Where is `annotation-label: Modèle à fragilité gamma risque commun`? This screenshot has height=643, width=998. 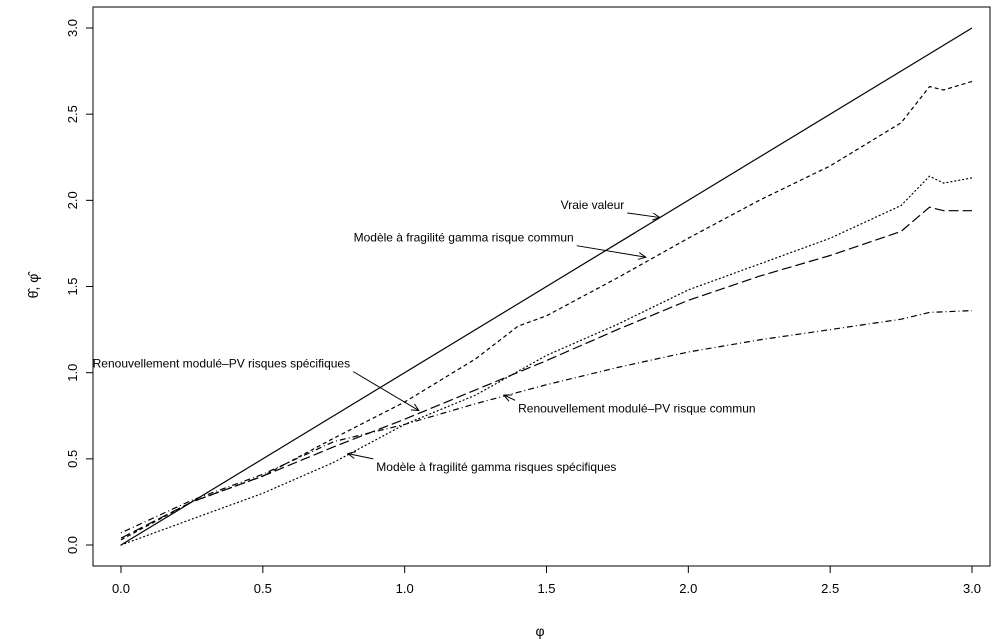
annotation-label: Modèle à fragilité gamma risque commun is located at coordinates (464, 238).